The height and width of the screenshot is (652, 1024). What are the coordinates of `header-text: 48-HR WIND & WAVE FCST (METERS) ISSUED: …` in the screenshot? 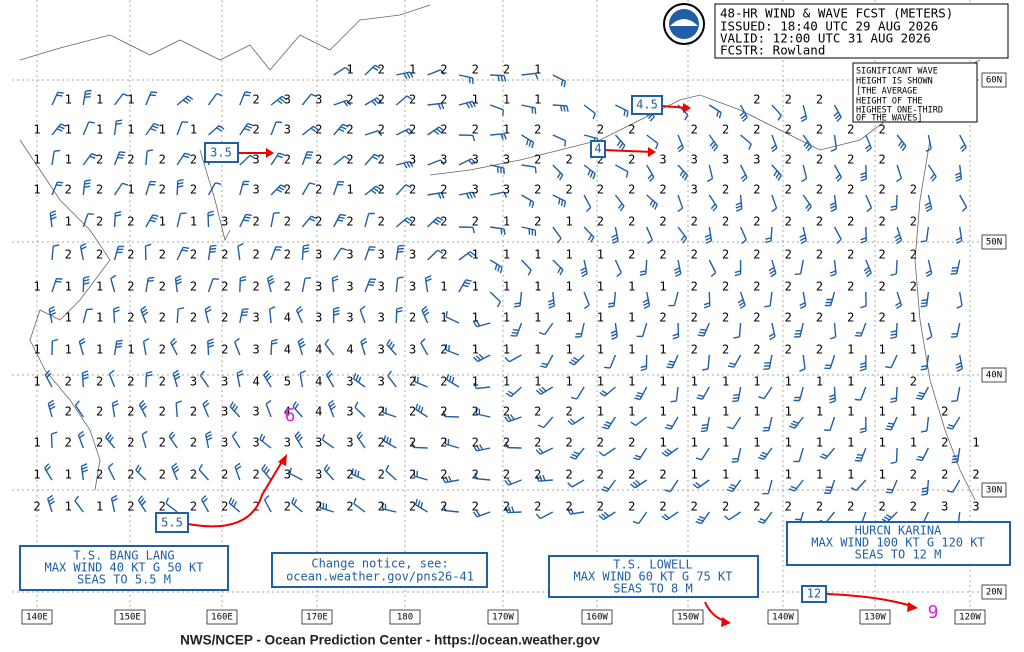 It's located at (836, 32).